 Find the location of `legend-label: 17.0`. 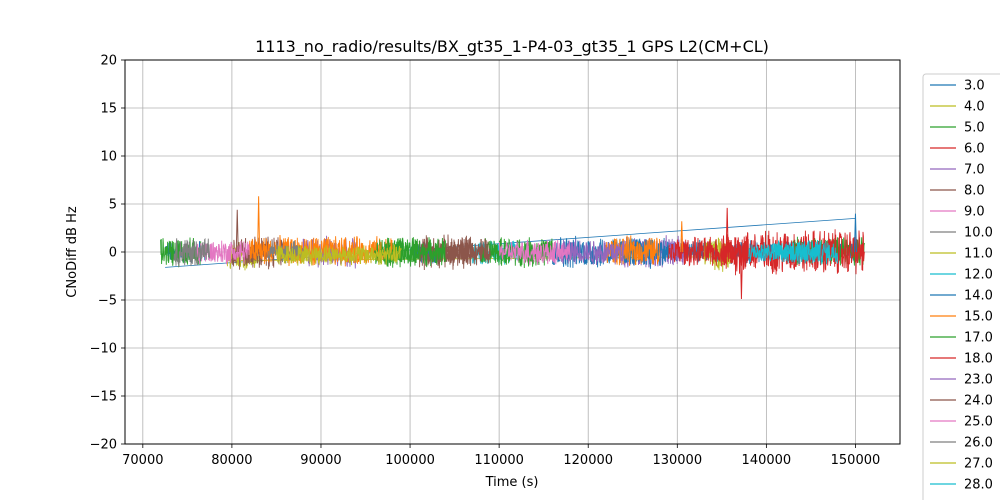

legend-label: 17.0 is located at coordinates (978, 338).